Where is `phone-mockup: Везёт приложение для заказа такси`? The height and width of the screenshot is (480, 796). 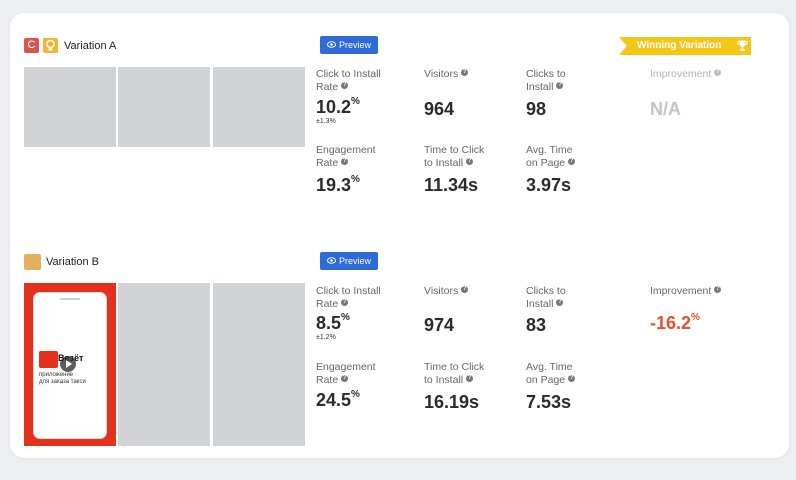 phone-mockup: Везёт приложение для заказа такси is located at coordinates (70, 365).